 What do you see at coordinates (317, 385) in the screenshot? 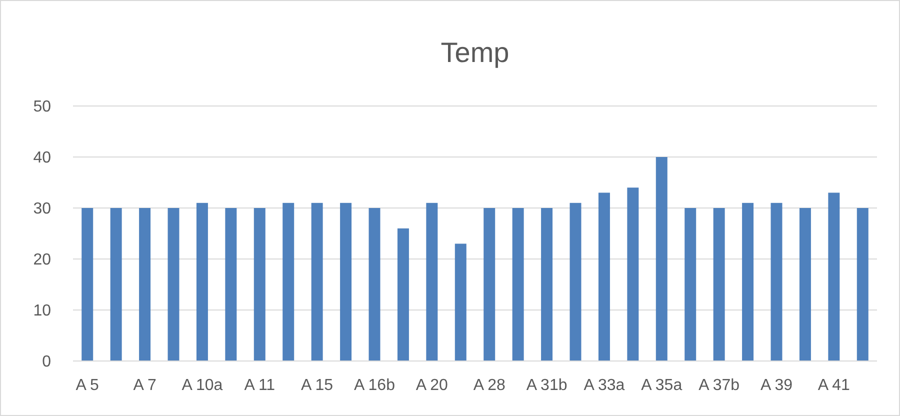
I see `x-tick-label: A 15` at bounding box center [317, 385].